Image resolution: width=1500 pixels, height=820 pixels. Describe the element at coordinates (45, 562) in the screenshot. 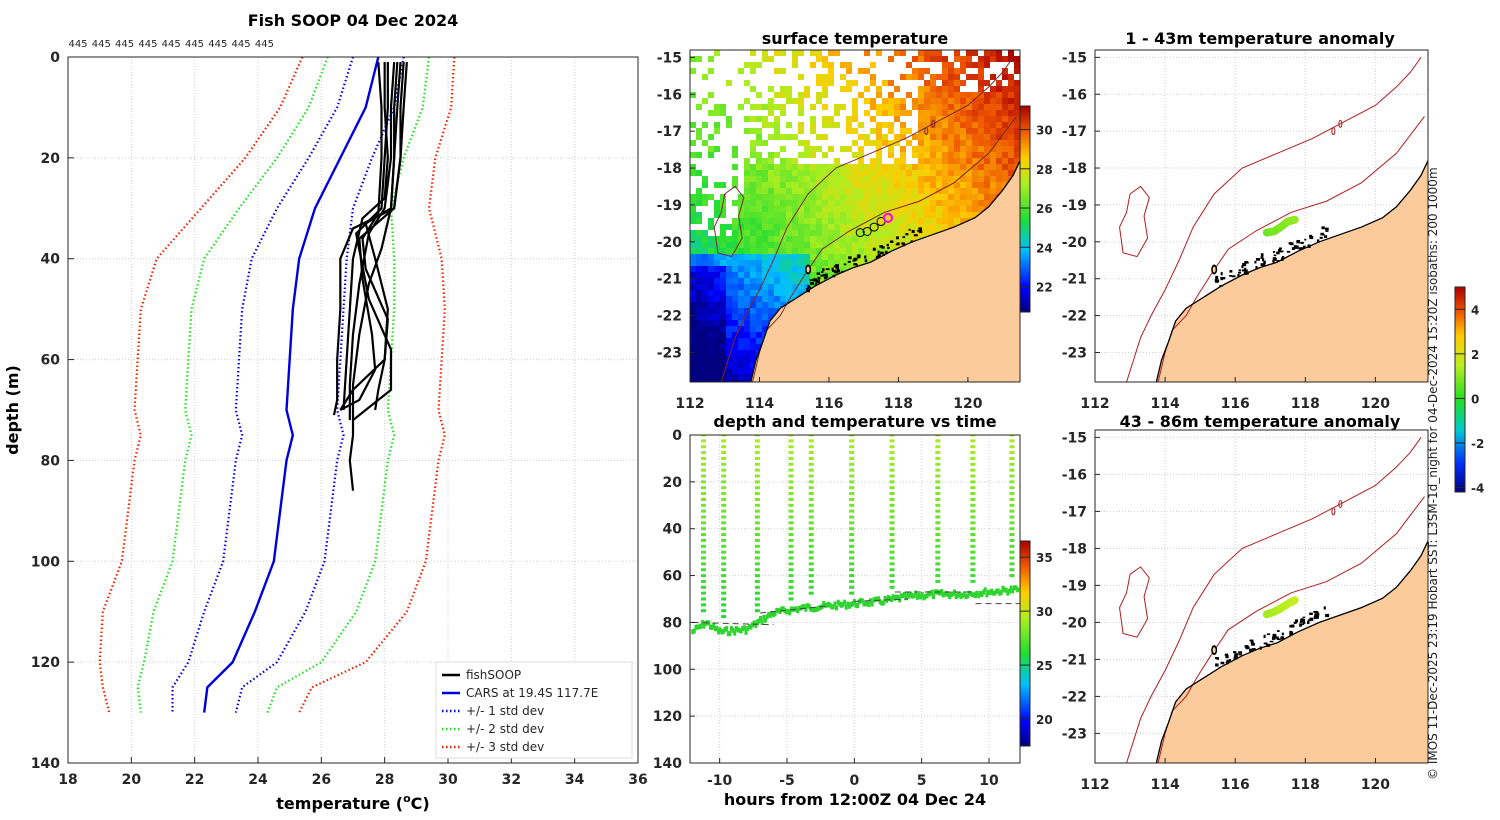

I see `y-tick-label: 100` at that location.